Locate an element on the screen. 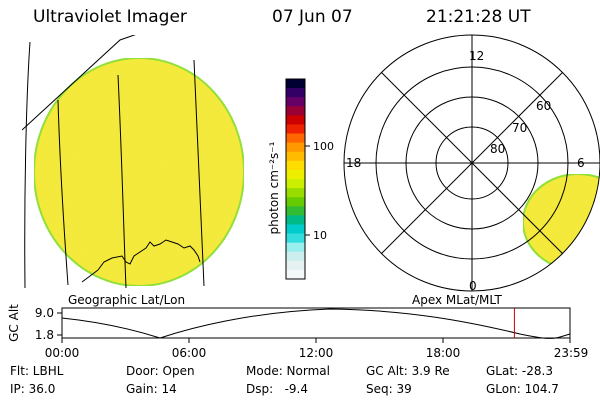  mlt-label-6: 6 is located at coordinates (581, 163).